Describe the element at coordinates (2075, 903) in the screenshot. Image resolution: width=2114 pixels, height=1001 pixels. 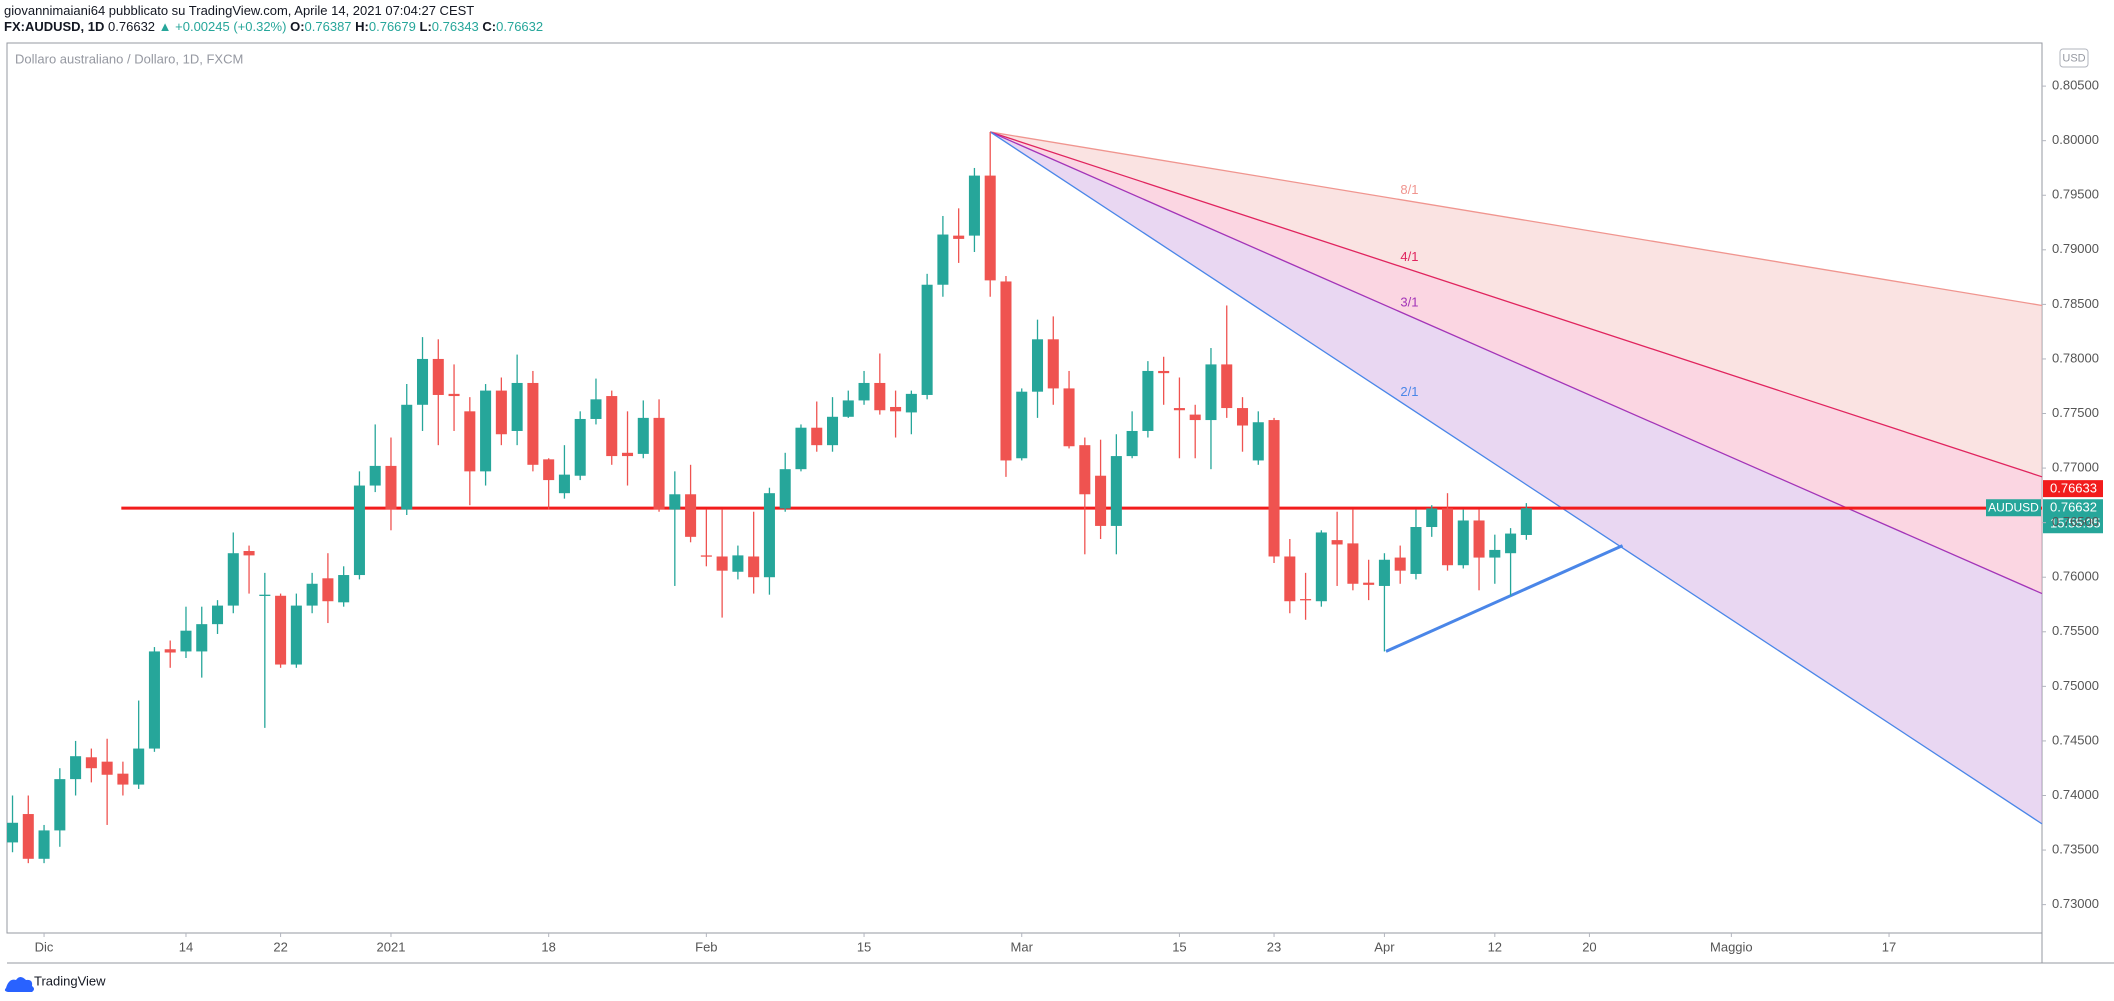
I see `y-tick-label: 0.73000` at that location.